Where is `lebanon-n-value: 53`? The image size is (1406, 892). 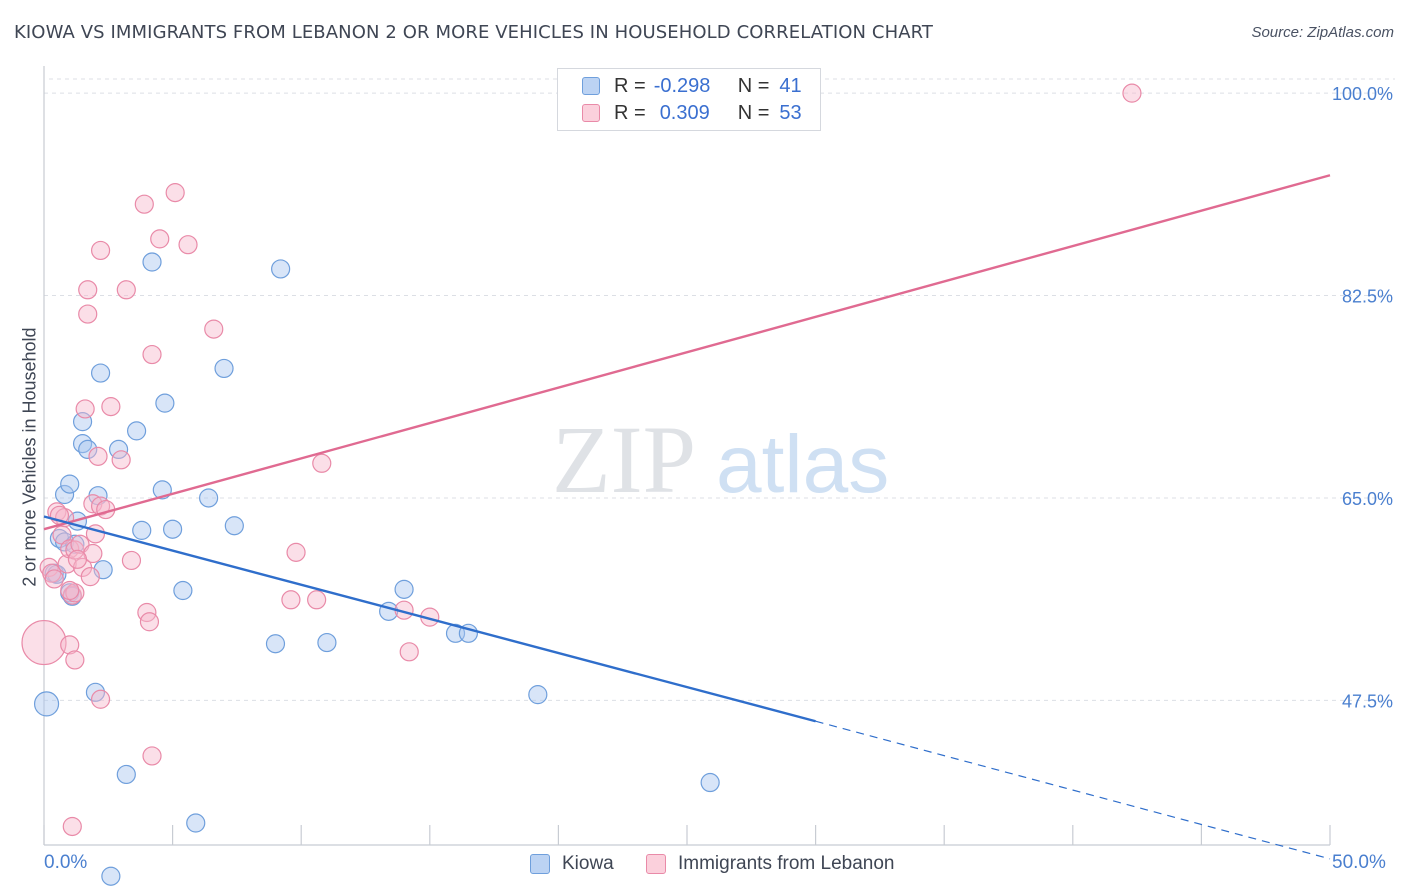
lebanon-n-value: 53 is located at coordinates (790, 112).